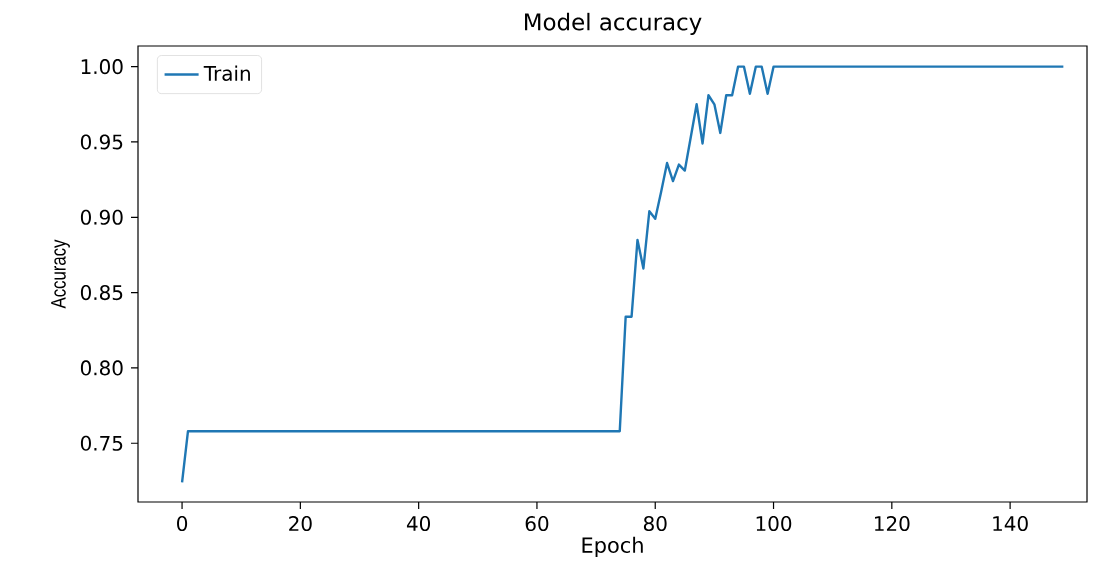 This screenshot has width=1094, height=570. I want to click on x-tick-label: 60, so click(537, 524).